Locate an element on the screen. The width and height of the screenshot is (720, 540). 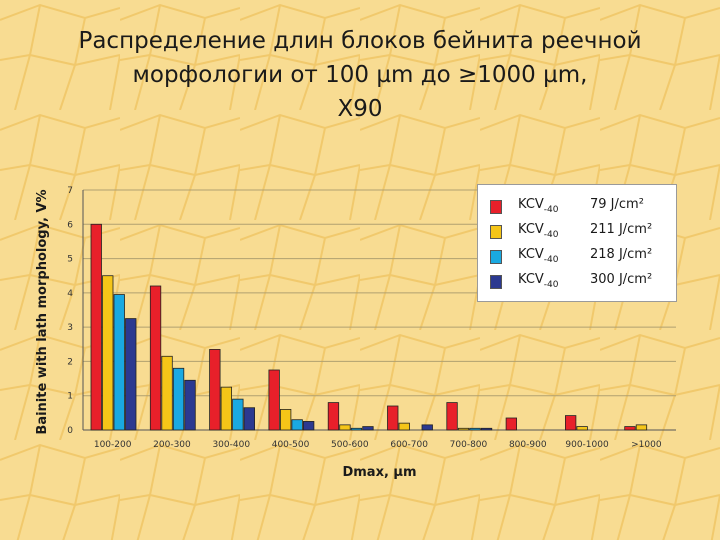
y-tick-label: 7 is located at coordinates (70, 191).